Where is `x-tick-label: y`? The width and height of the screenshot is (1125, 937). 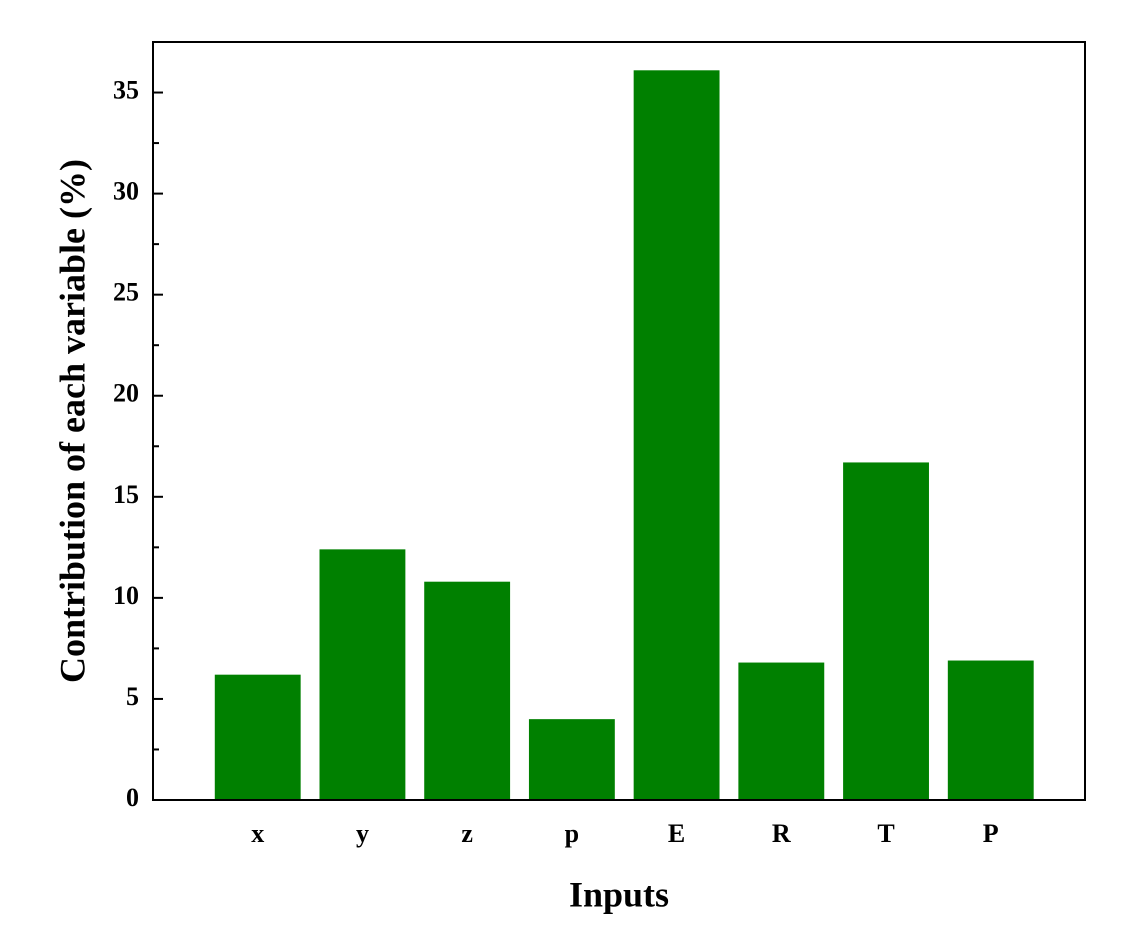 x-tick-label: y is located at coordinates (362, 833).